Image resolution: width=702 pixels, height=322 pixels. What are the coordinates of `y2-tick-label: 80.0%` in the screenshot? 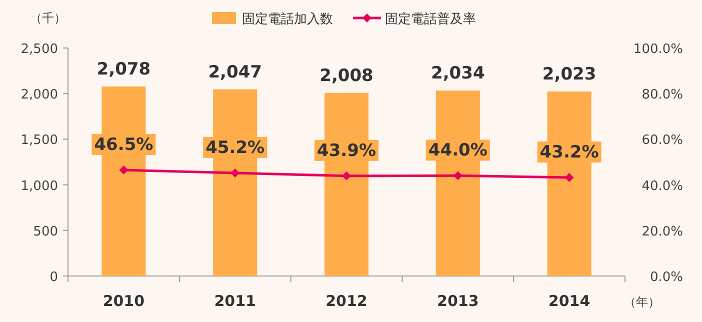 It's located at (662, 95).